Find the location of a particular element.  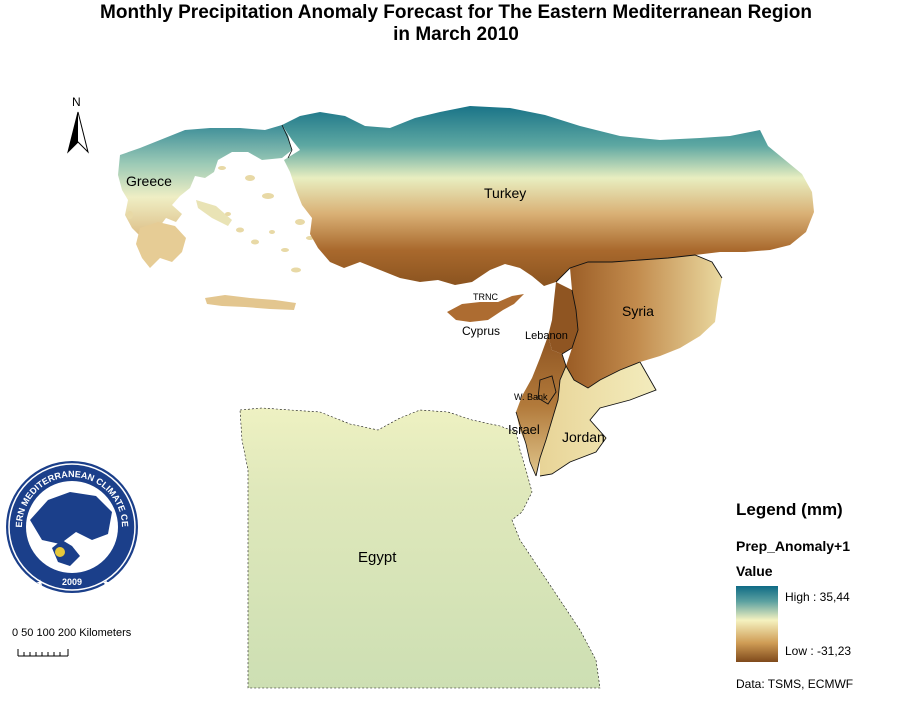

label-cyprus: Cyprus is located at coordinates (481, 331).